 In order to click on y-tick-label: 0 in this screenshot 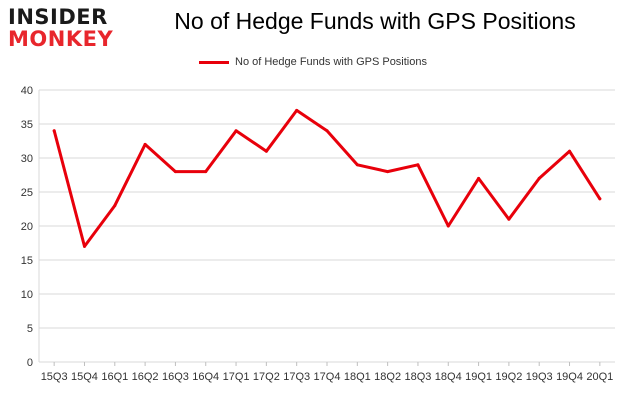, I will do `click(30, 363)`.